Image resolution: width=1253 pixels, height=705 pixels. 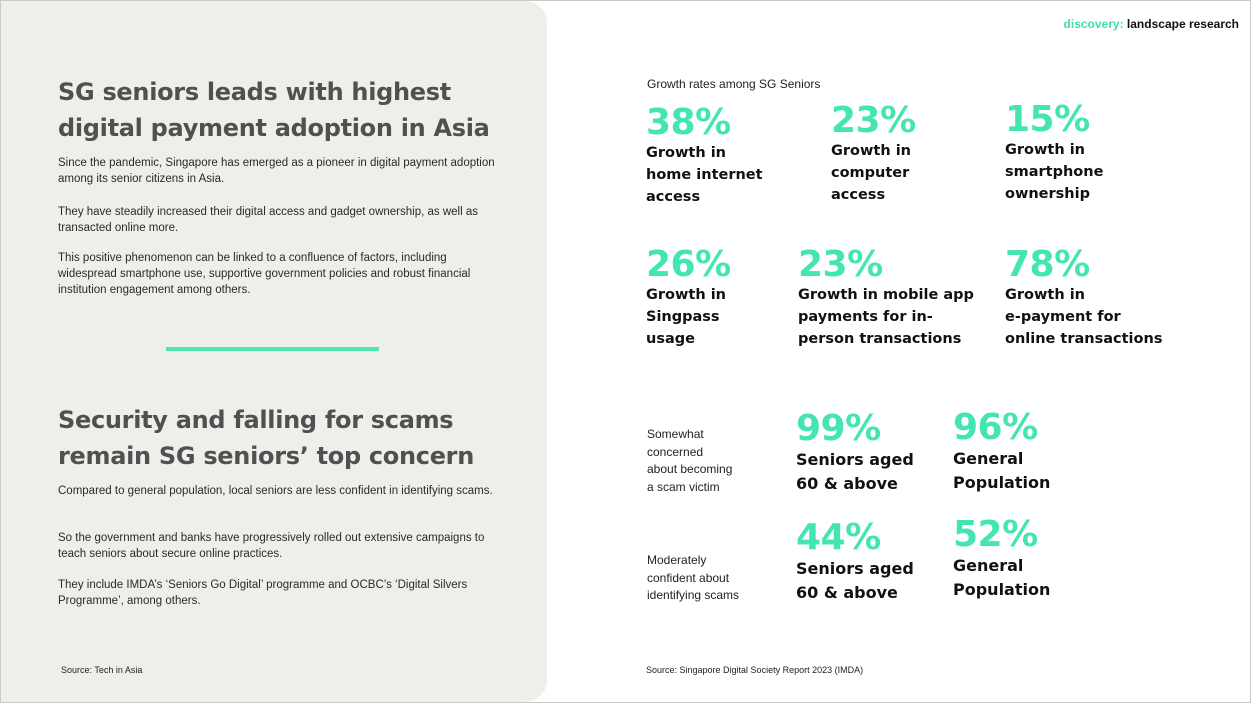 I want to click on stat-value: 38%, so click(x=688, y=122).